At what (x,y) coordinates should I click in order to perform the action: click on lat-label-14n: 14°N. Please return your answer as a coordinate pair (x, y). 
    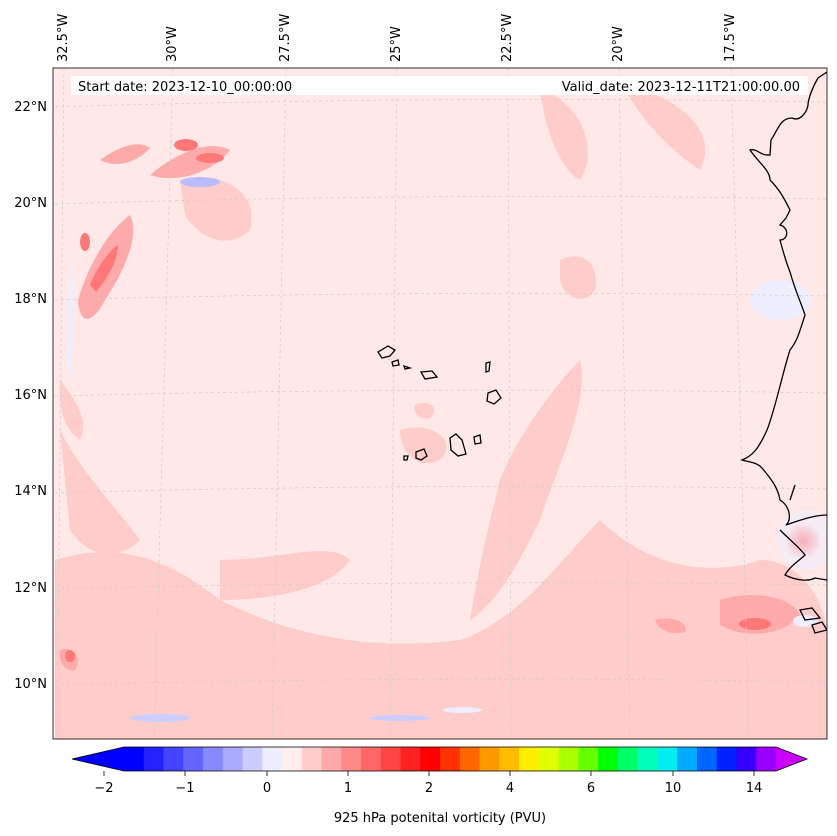
    Looking at the image, I should click on (30, 491).